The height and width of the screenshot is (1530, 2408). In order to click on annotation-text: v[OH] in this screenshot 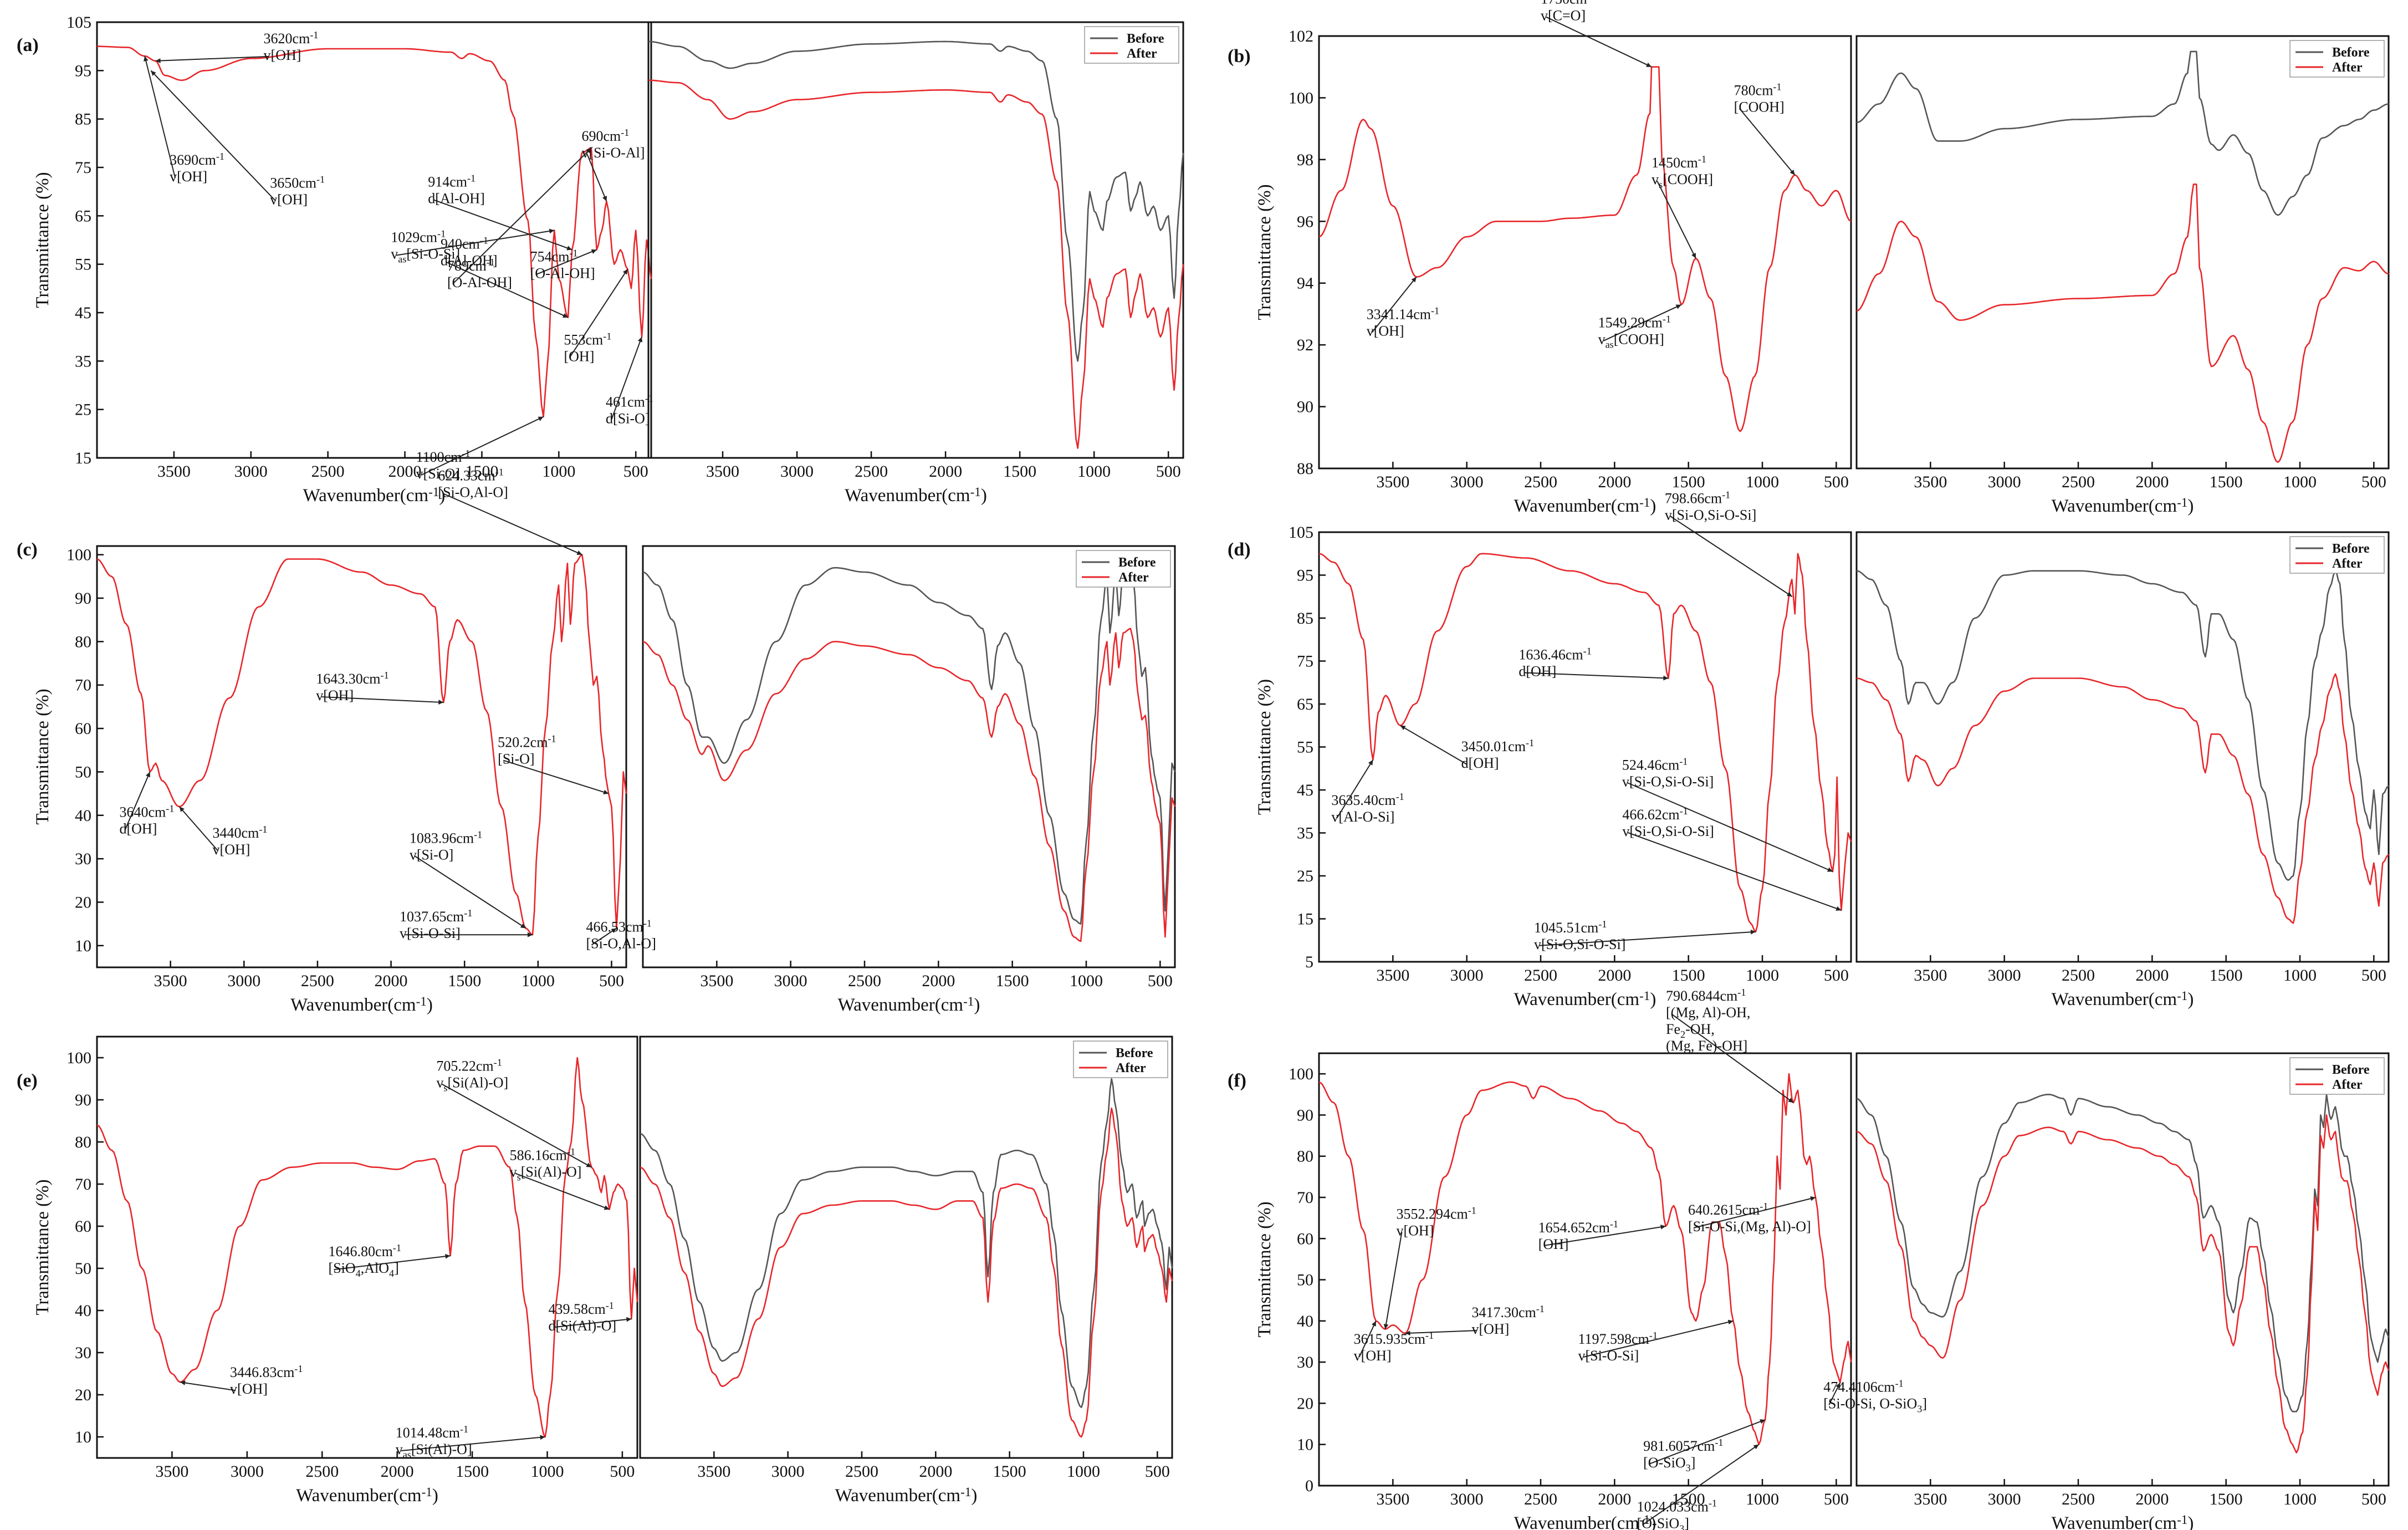, I will do `click(1490, 1329)`.